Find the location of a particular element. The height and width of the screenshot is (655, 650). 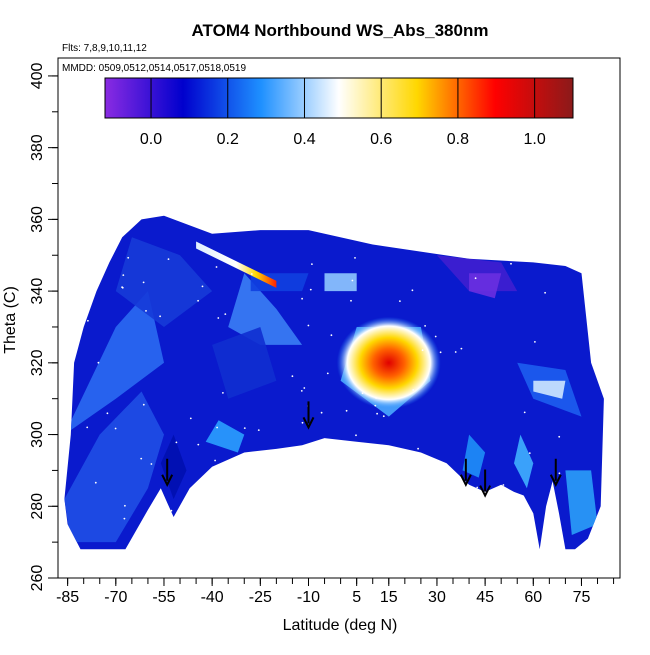

x-tick-label: 75 is located at coordinates (582, 597).